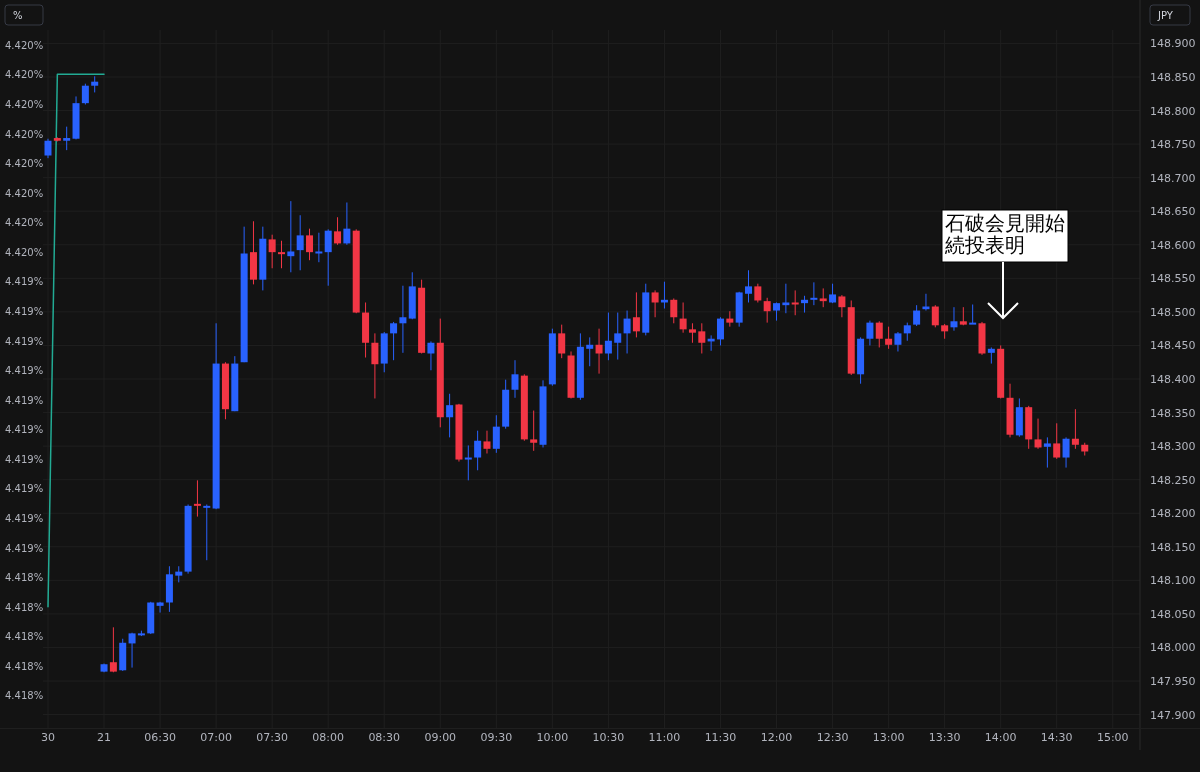  What do you see at coordinates (1173, 77) in the screenshot?
I see `y-tick-label: 148.850` at bounding box center [1173, 77].